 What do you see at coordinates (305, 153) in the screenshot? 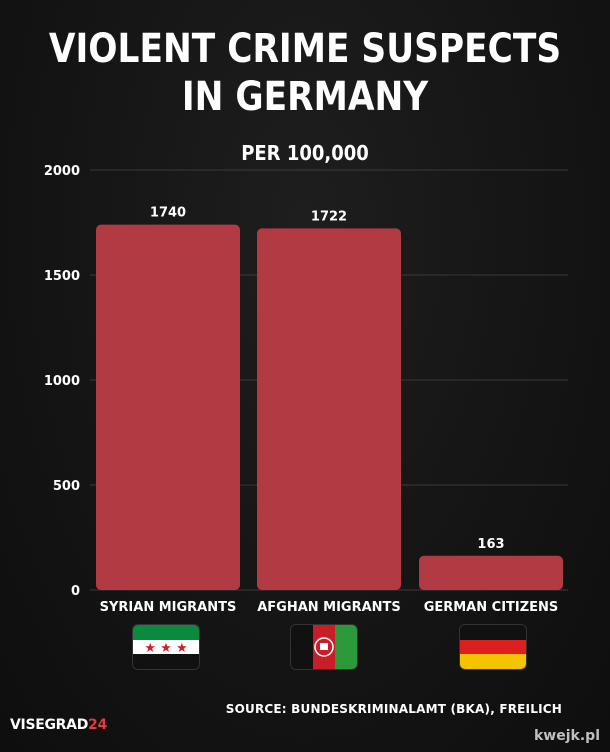
I see `chart-subtitle: PER 100,000` at bounding box center [305, 153].